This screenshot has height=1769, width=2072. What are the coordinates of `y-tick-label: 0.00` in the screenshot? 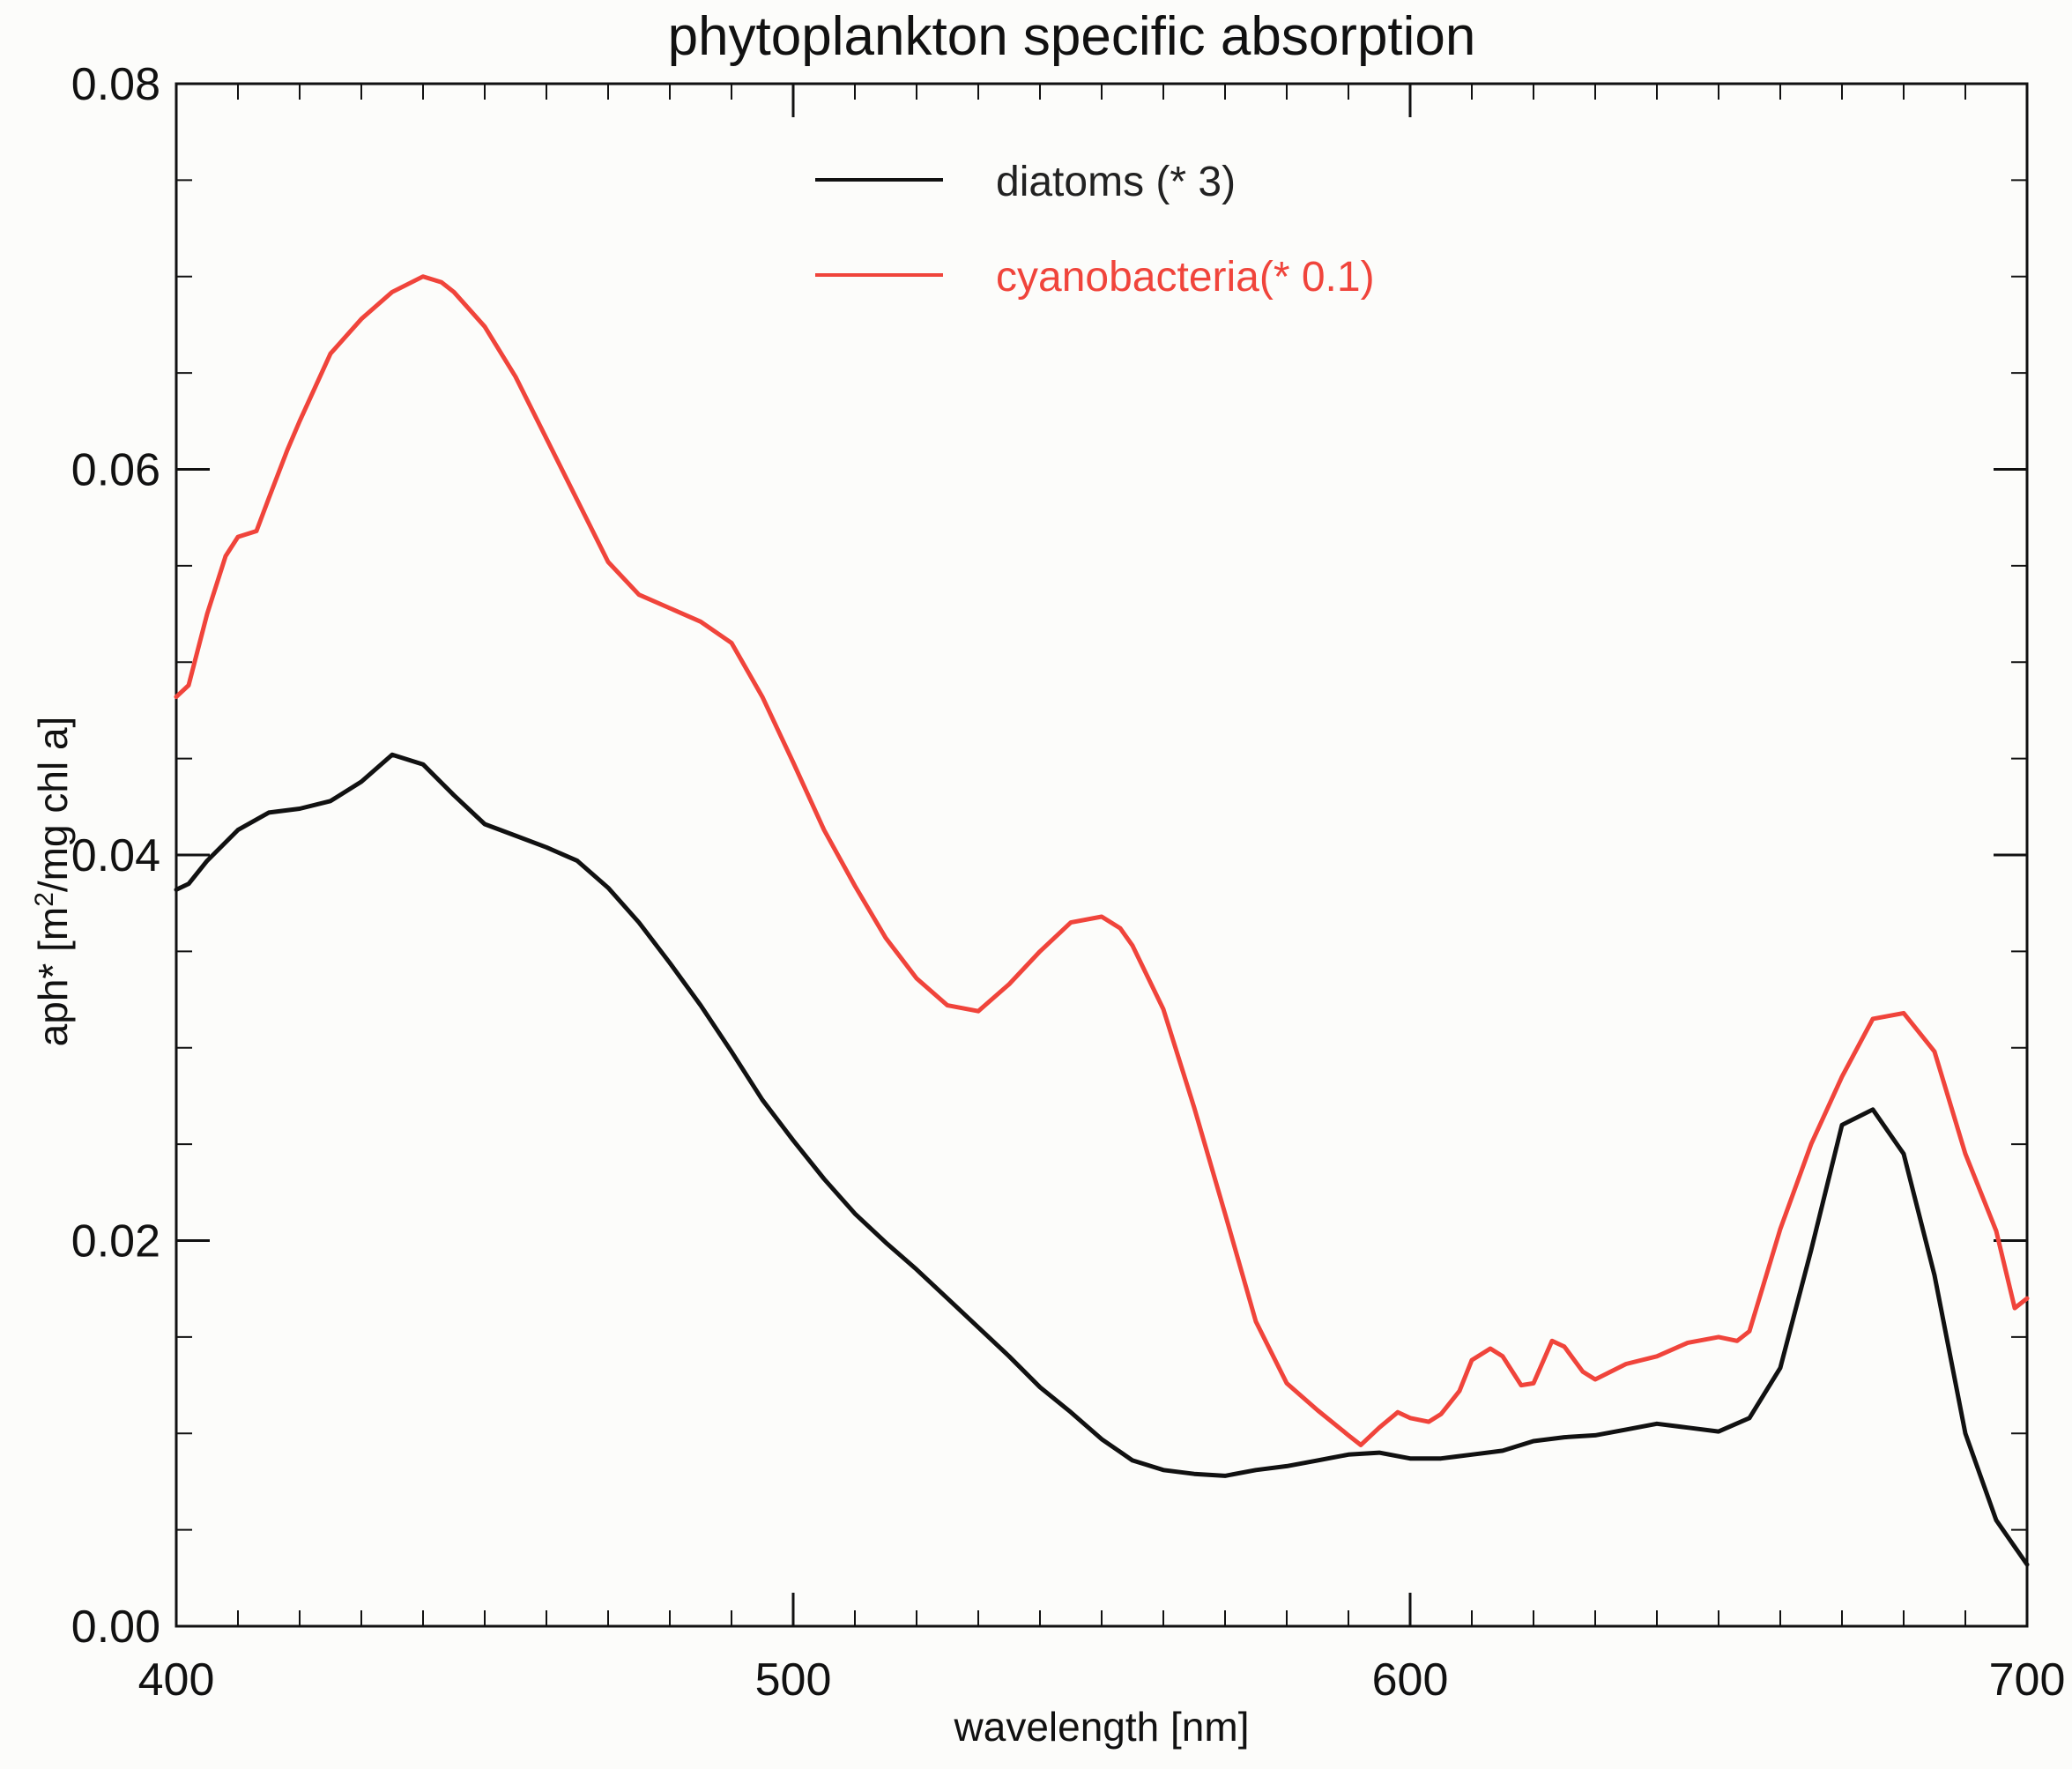 It's located at (115, 1627).